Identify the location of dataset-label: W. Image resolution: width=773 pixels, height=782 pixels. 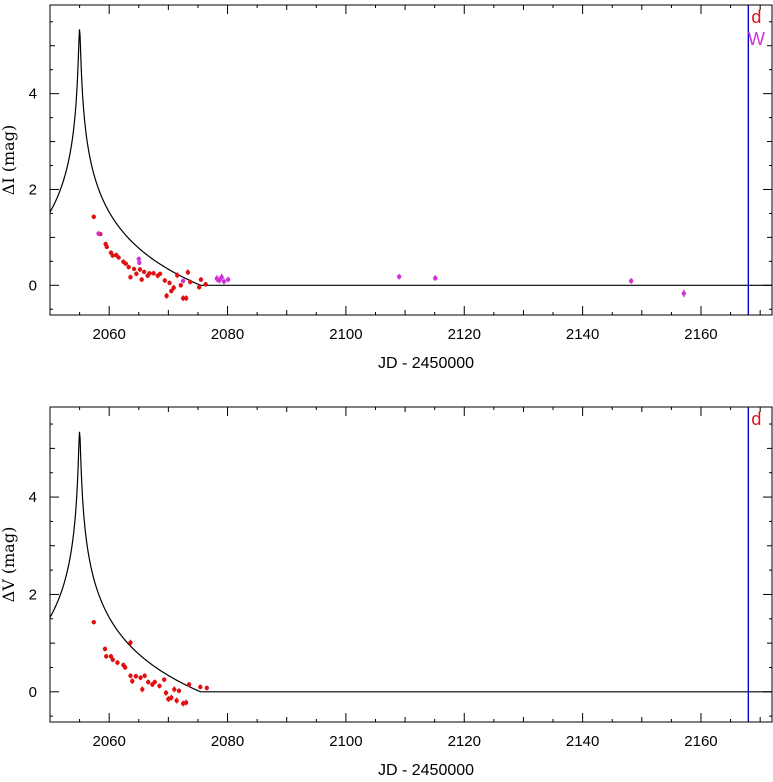
(756, 39).